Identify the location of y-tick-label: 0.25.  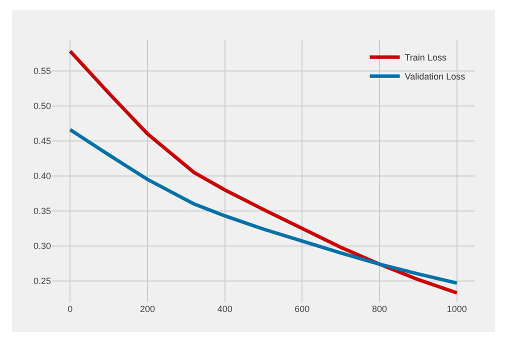
(42, 281).